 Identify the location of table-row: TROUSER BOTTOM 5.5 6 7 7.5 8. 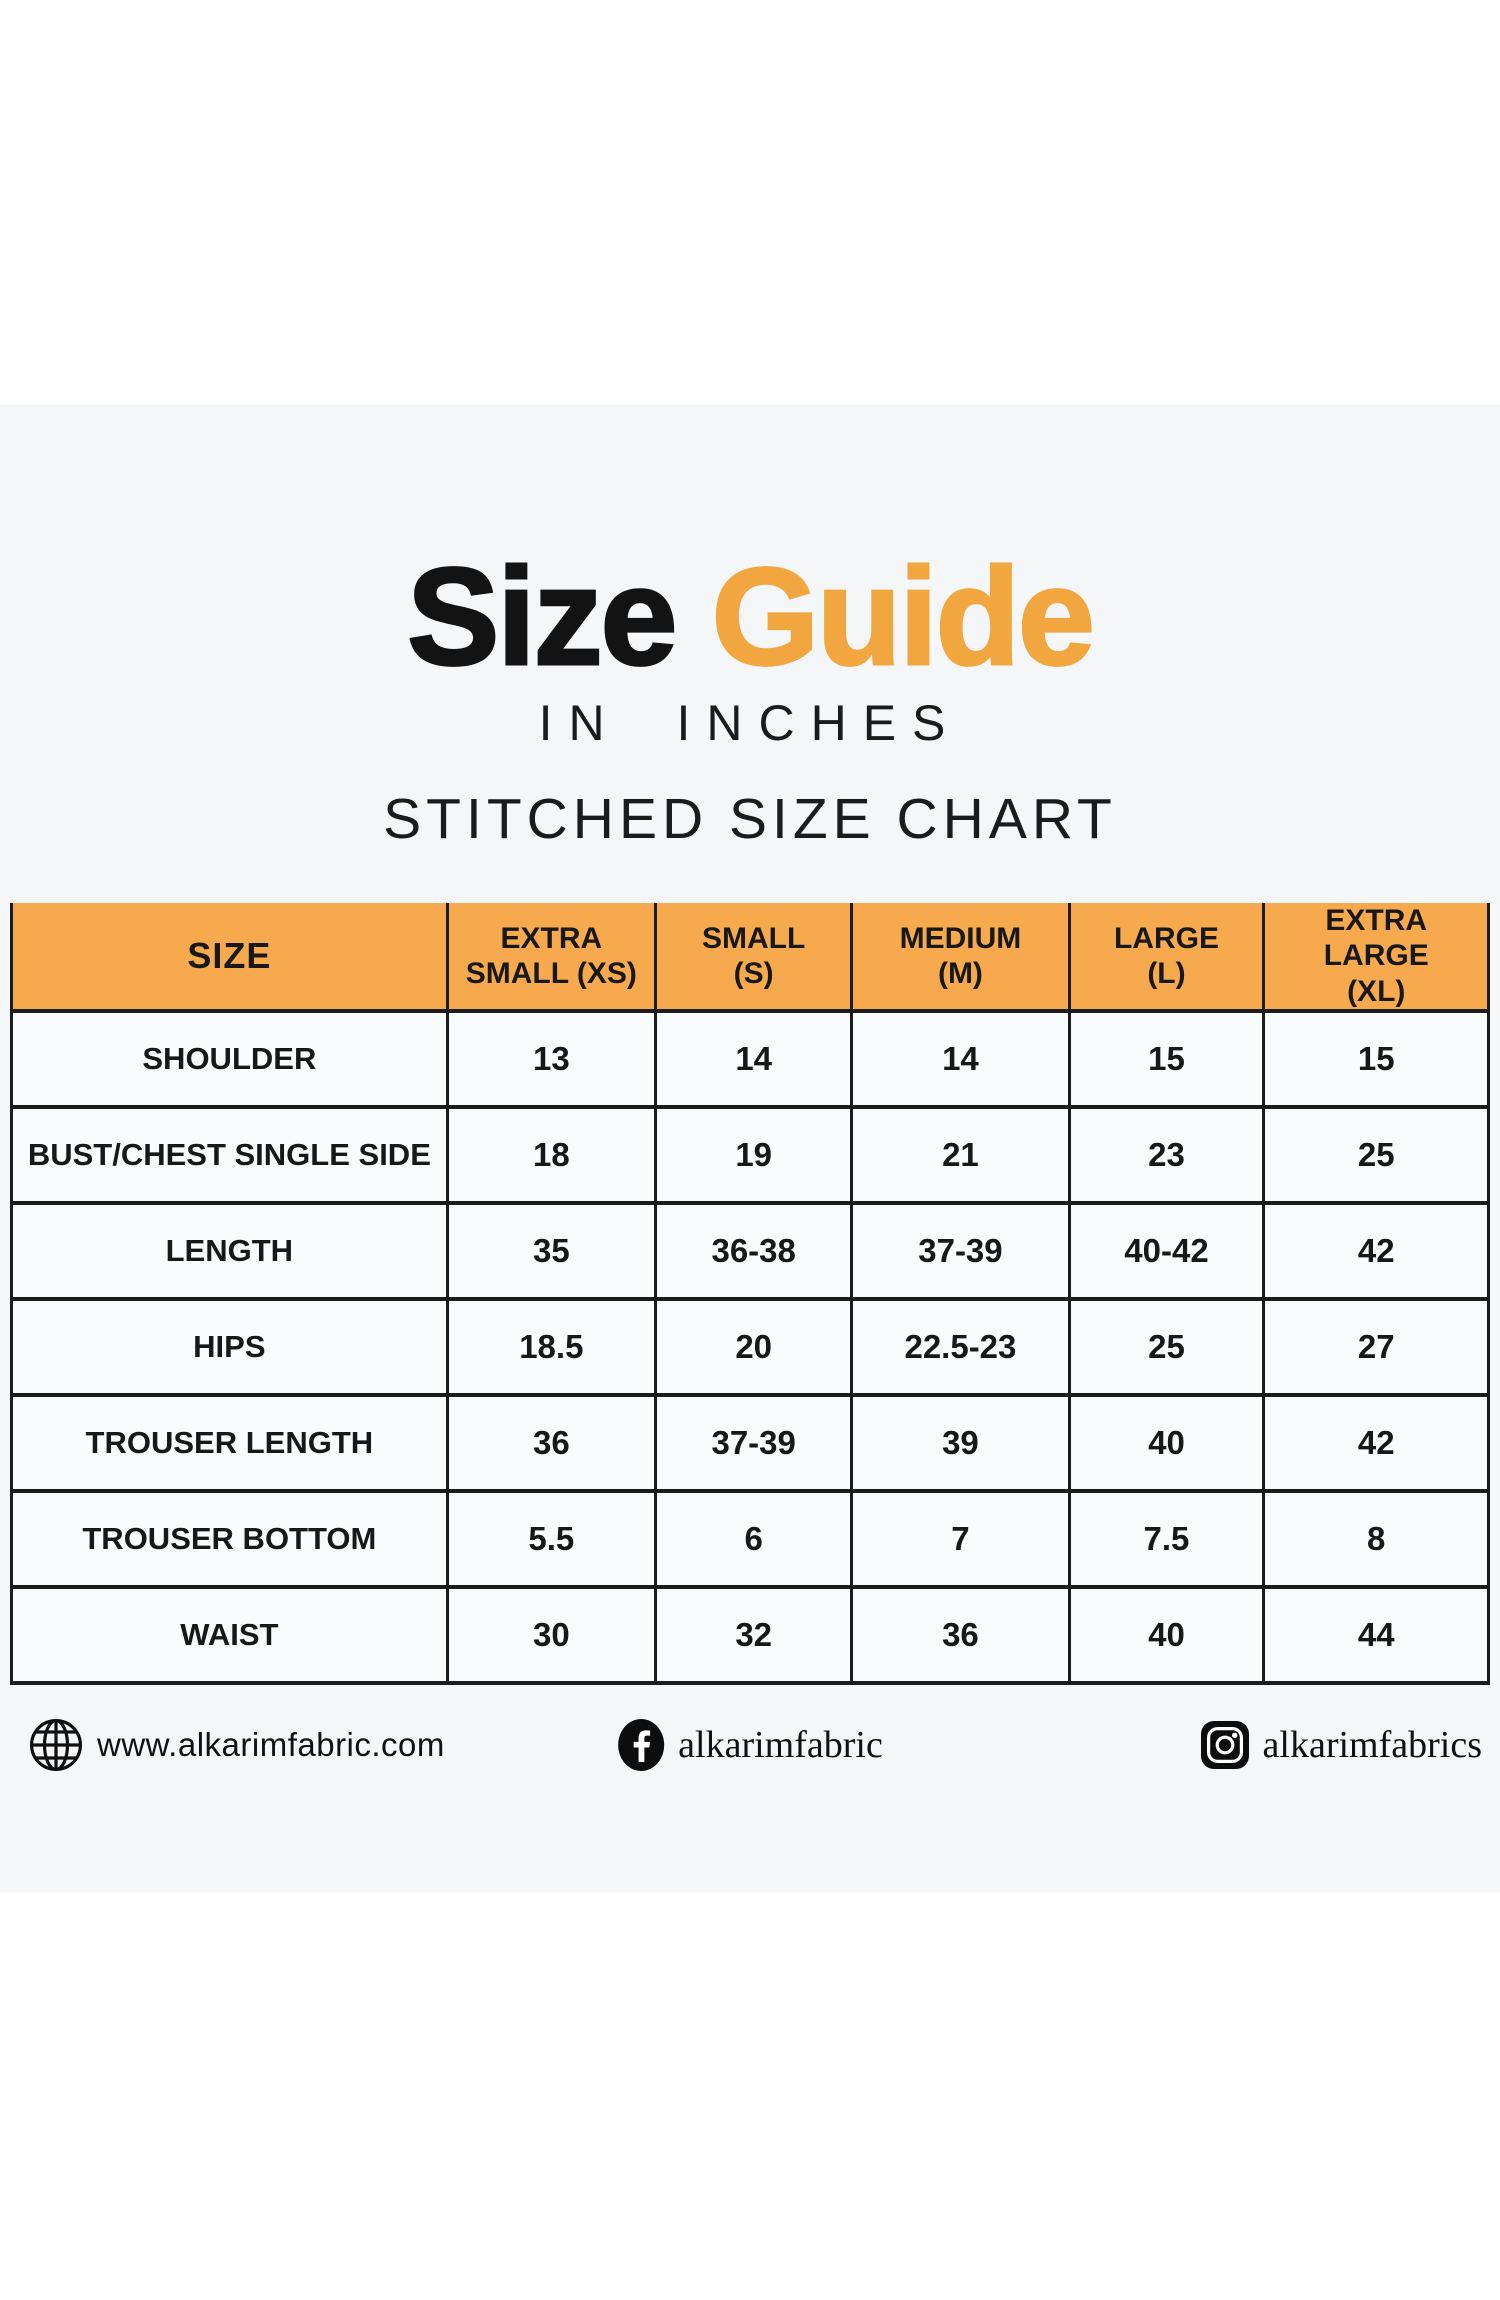
(750, 1539).